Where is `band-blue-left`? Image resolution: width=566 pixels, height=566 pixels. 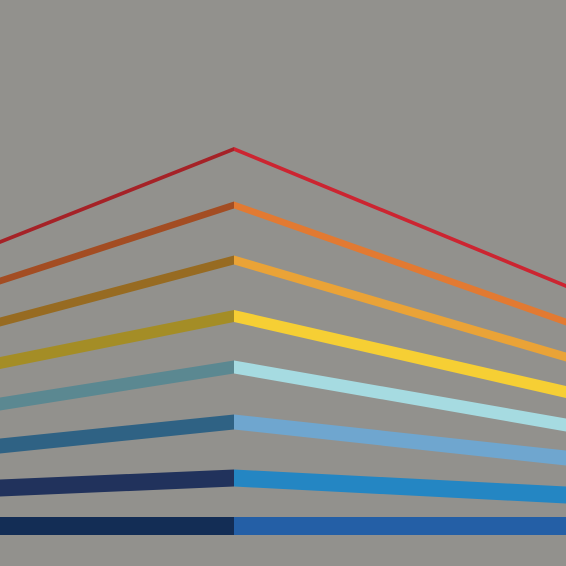
band-blue-left is located at coordinates (117, 483).